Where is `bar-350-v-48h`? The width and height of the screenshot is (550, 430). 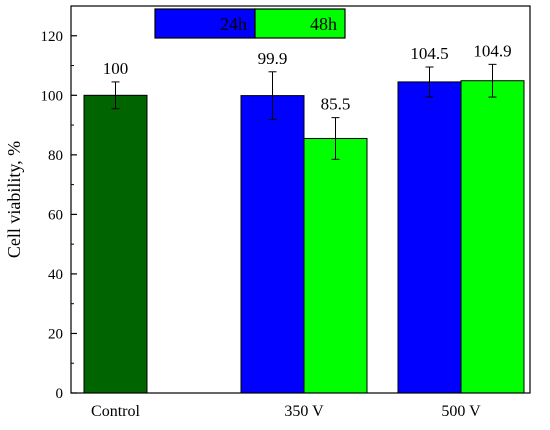 bar-350-v-48h is located at coordinates (335, 265).